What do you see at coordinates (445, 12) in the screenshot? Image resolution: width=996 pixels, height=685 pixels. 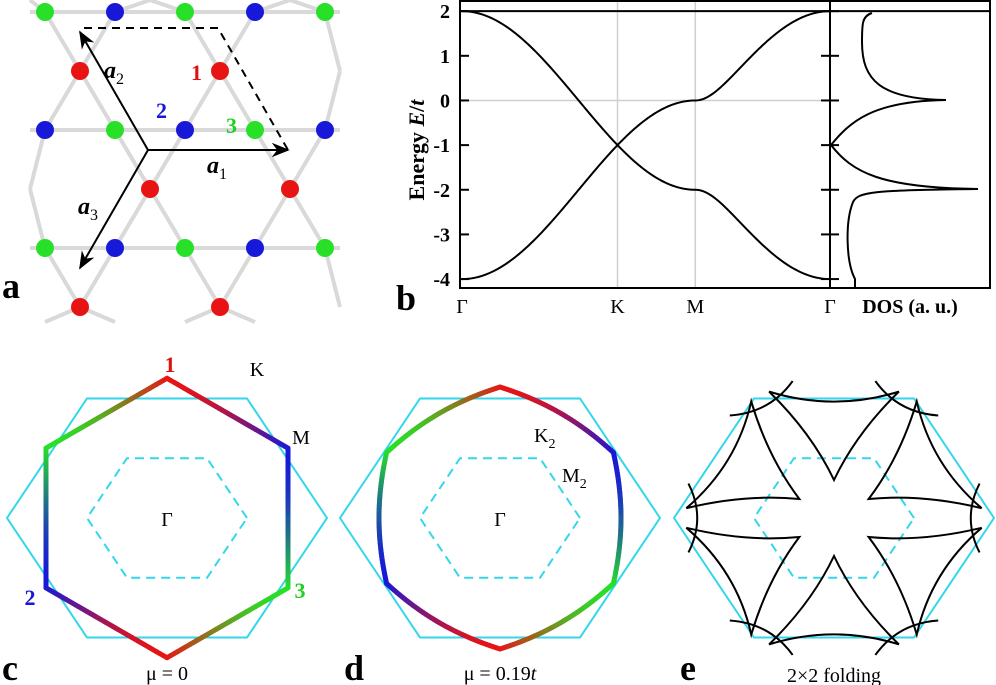 I see `y-tick-label: 2` at bounding box center [445, 12].